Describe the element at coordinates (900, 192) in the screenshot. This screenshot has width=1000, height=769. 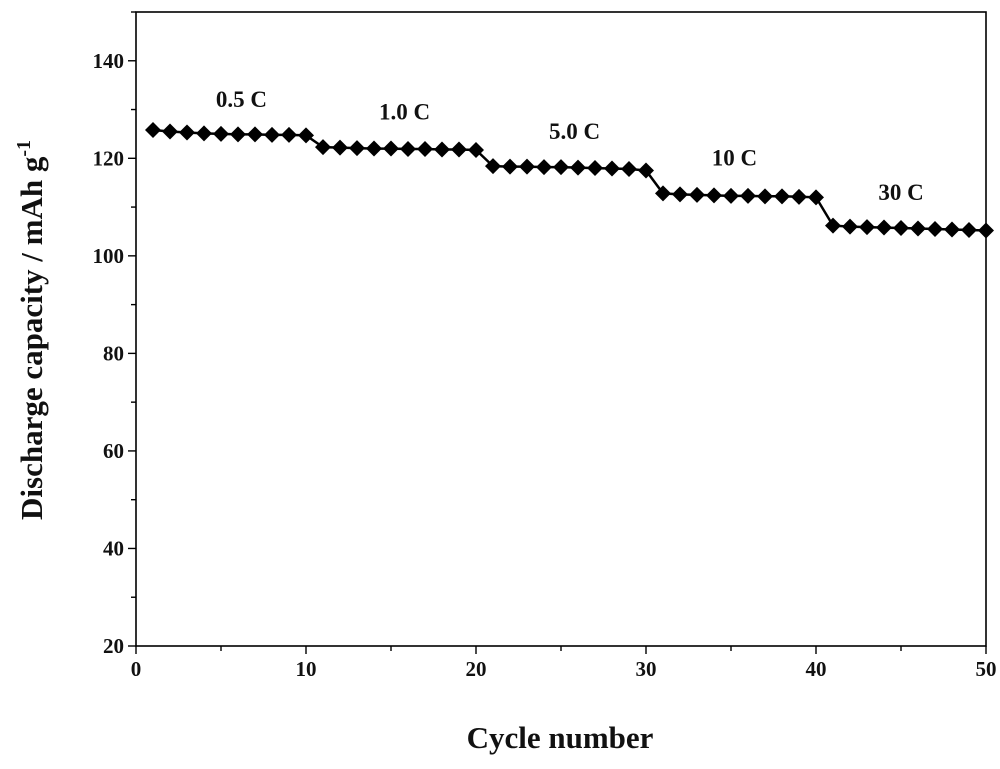
I see `rate-annotation: 30 C` at that location.